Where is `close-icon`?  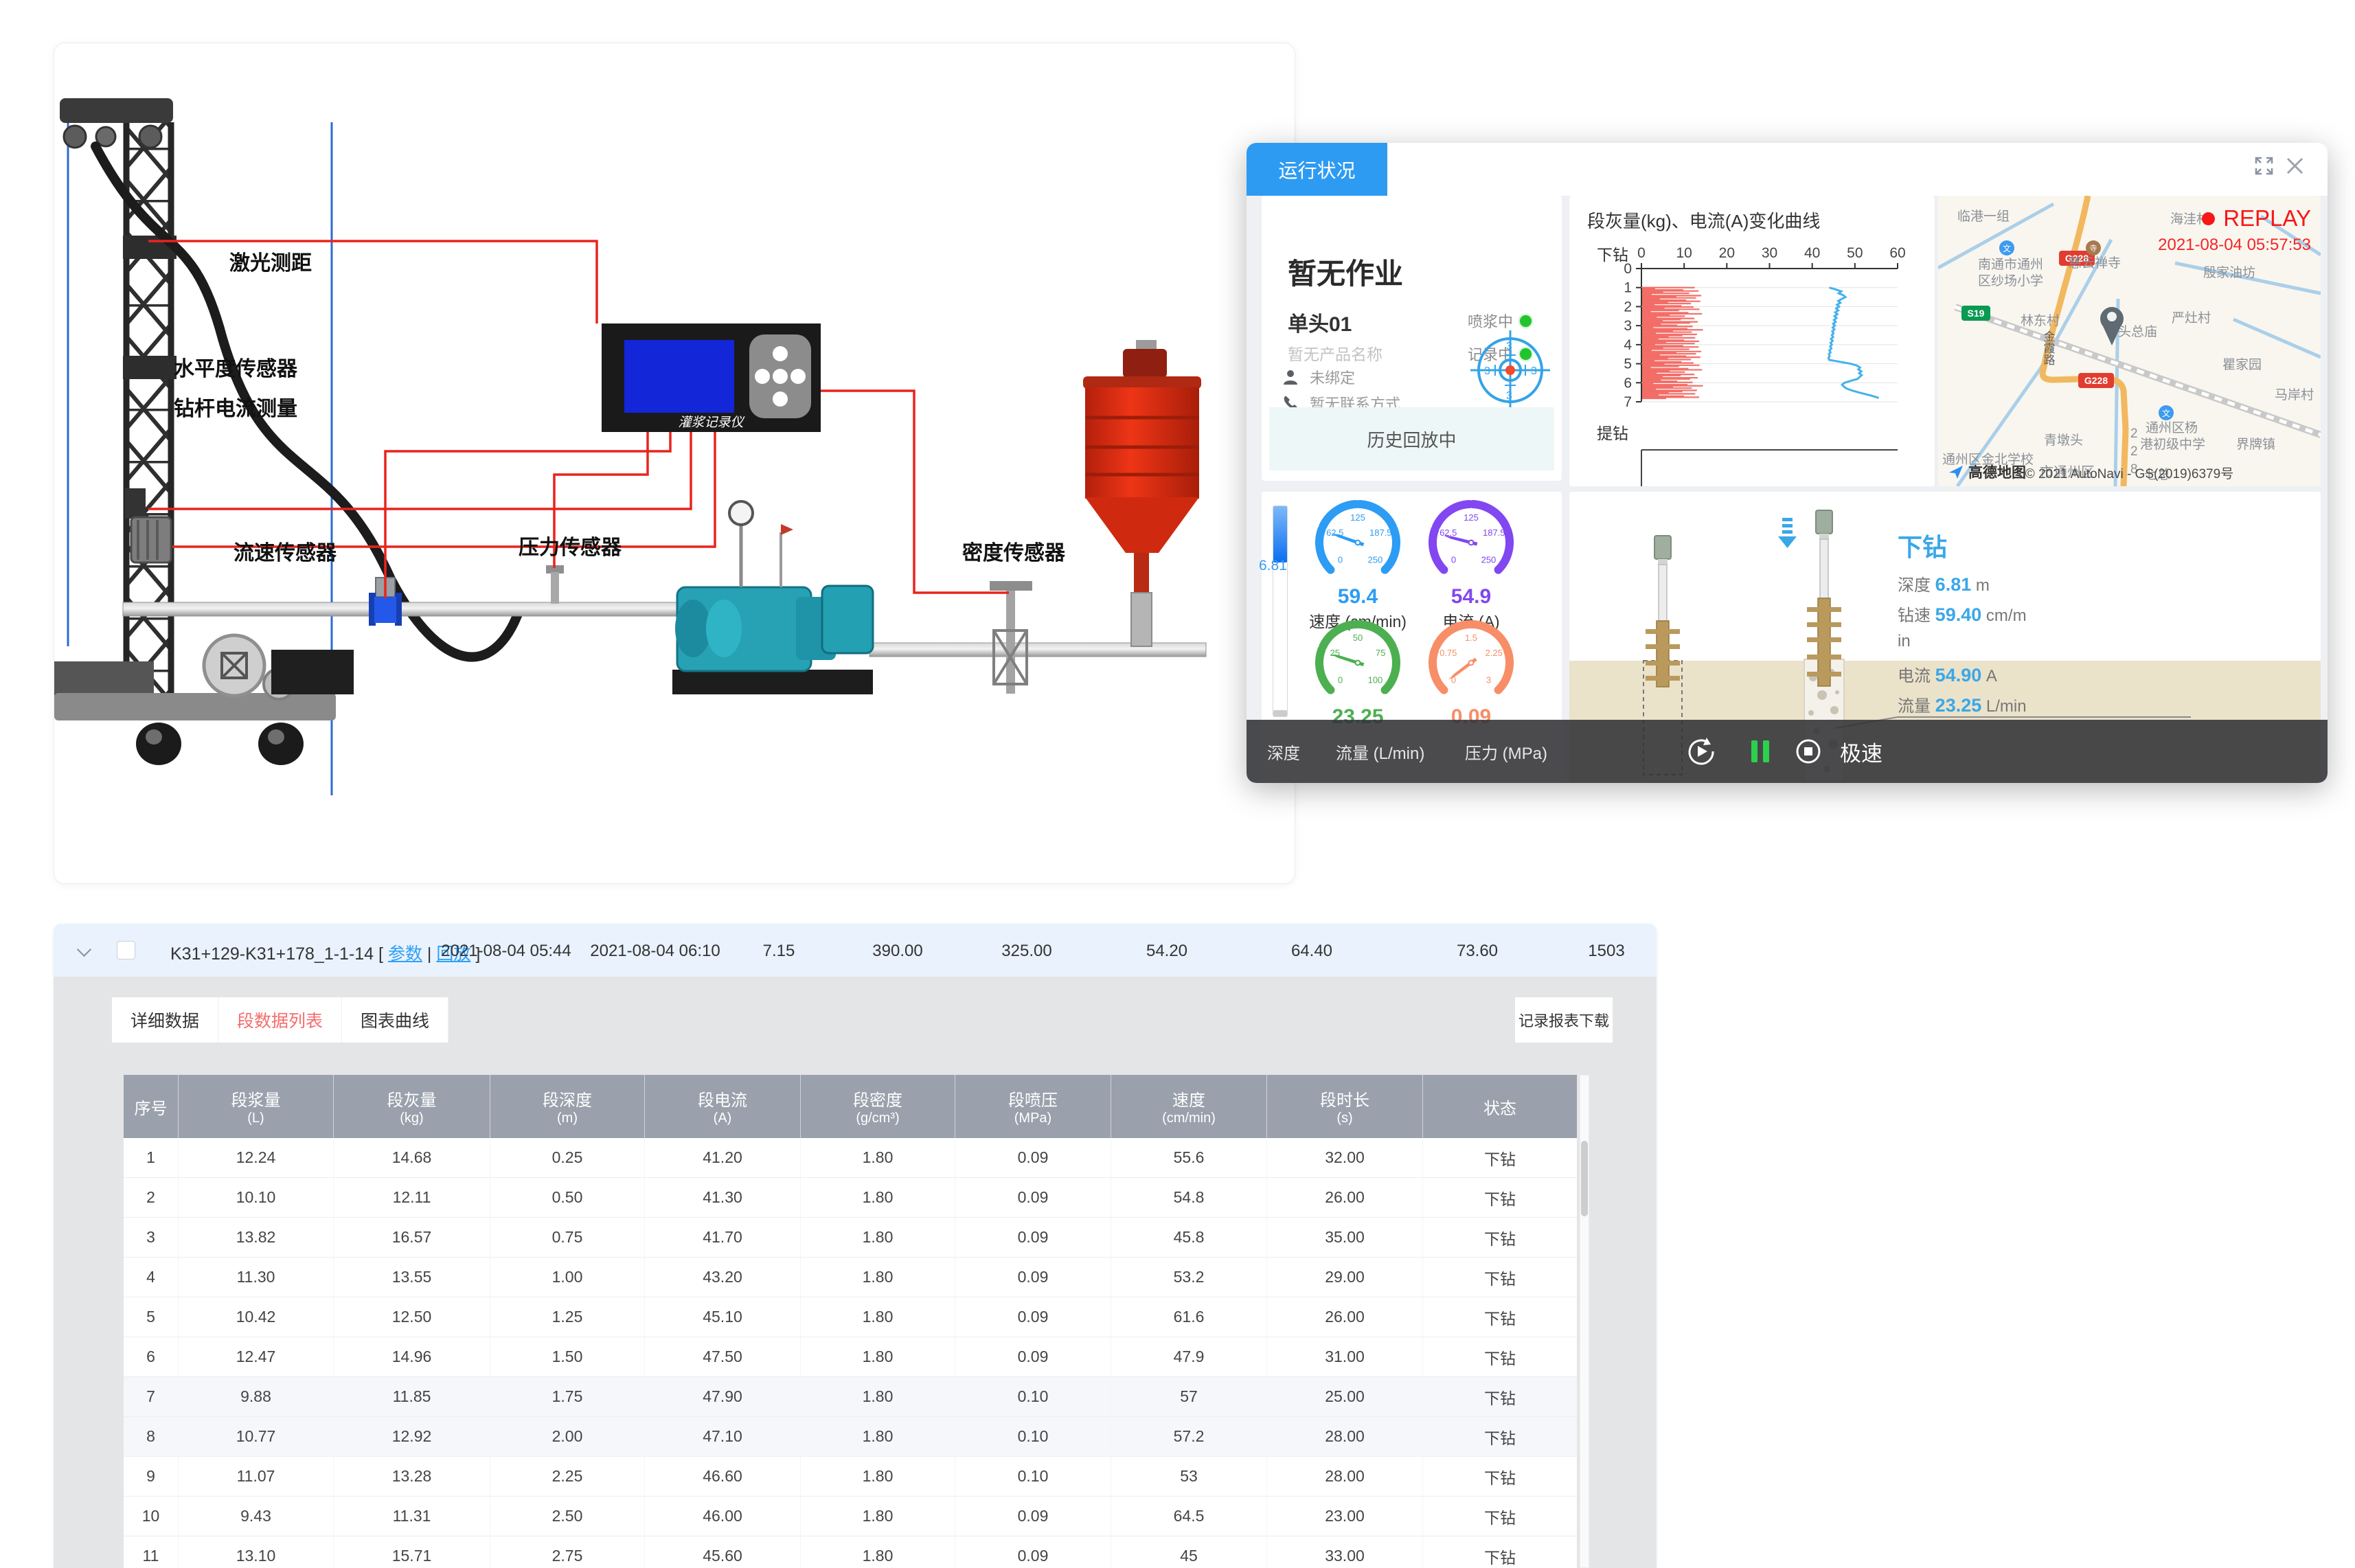 close-icon is located at coordinates (2295, 166).